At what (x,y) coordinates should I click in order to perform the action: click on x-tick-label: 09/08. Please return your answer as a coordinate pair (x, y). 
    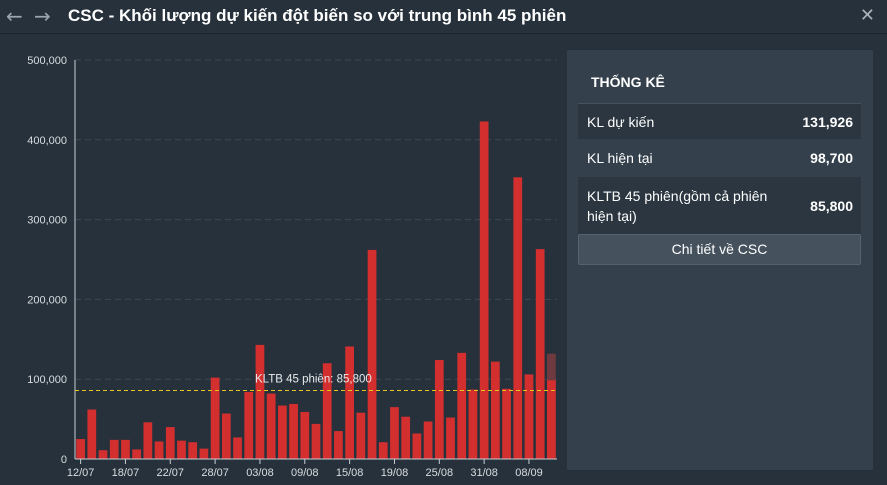
    Looking at the image, I should click on (305, 473).